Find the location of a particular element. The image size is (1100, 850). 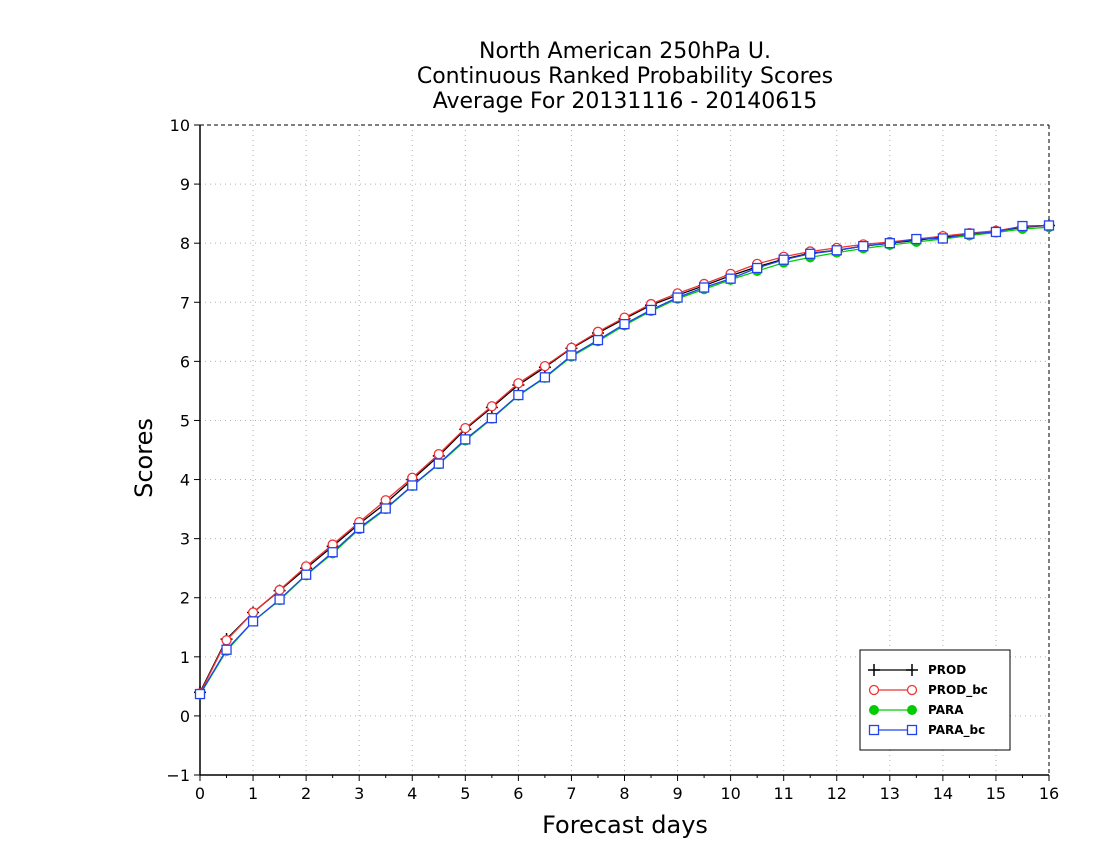

x-tick-label: 4 is located at coordinates (412, 793).